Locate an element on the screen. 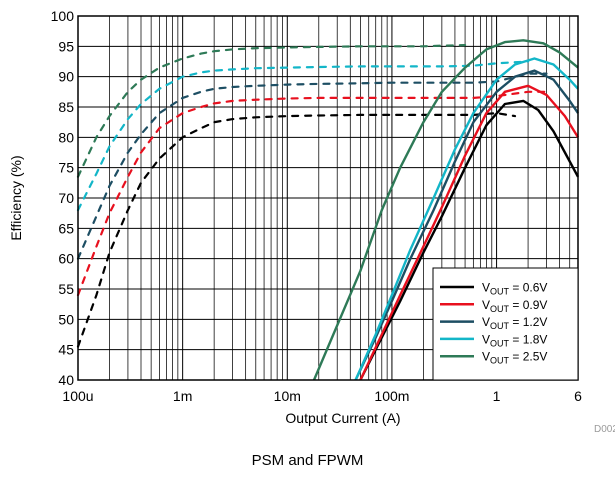 This screenshot has width=615, height=479. x-tick-label: 10m is located at coordinates (287, 396).